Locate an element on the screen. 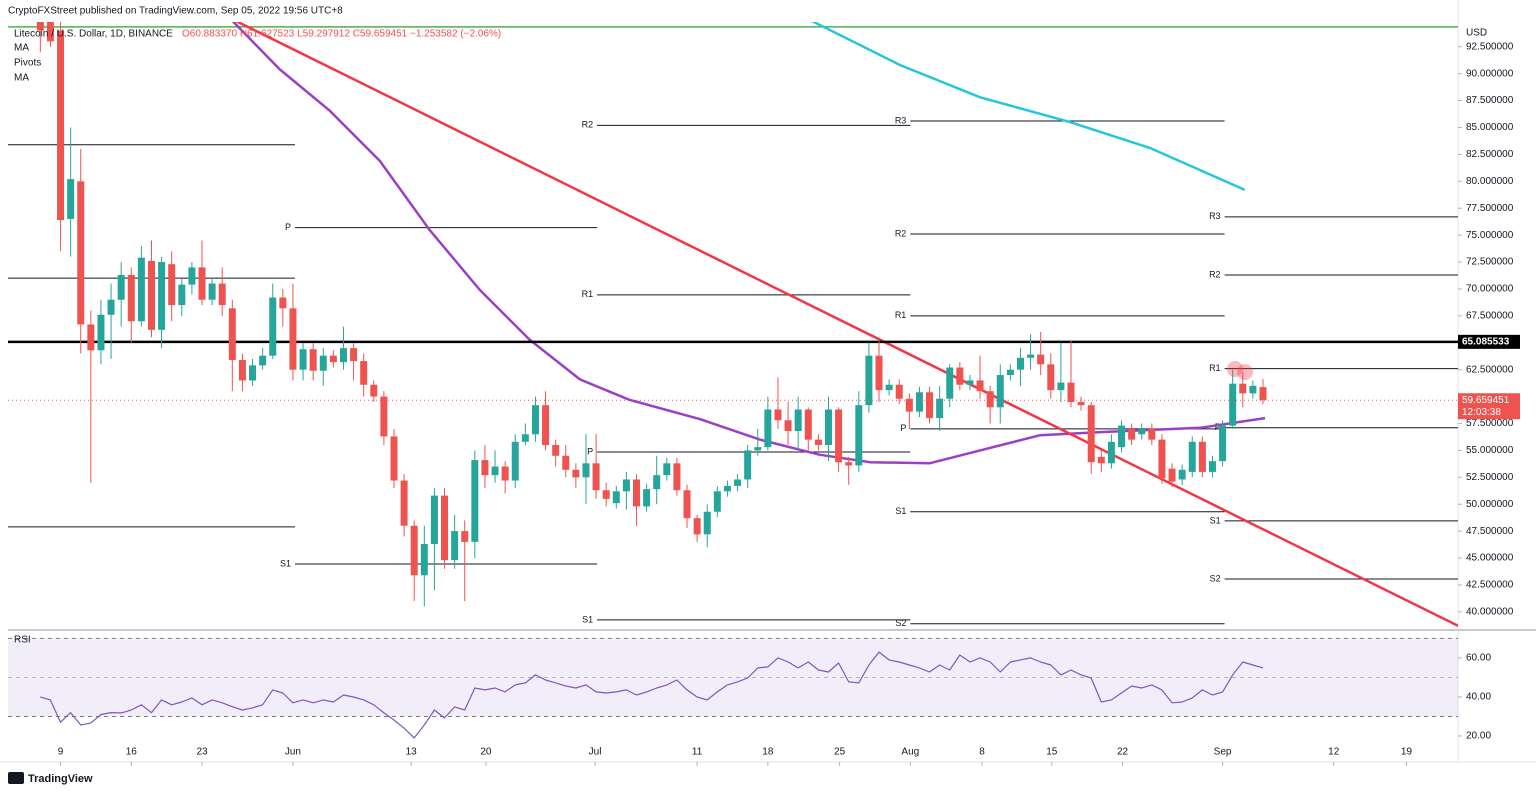  rsi-y-tick-label: 20.00 is located at coordinates (1478, 736).